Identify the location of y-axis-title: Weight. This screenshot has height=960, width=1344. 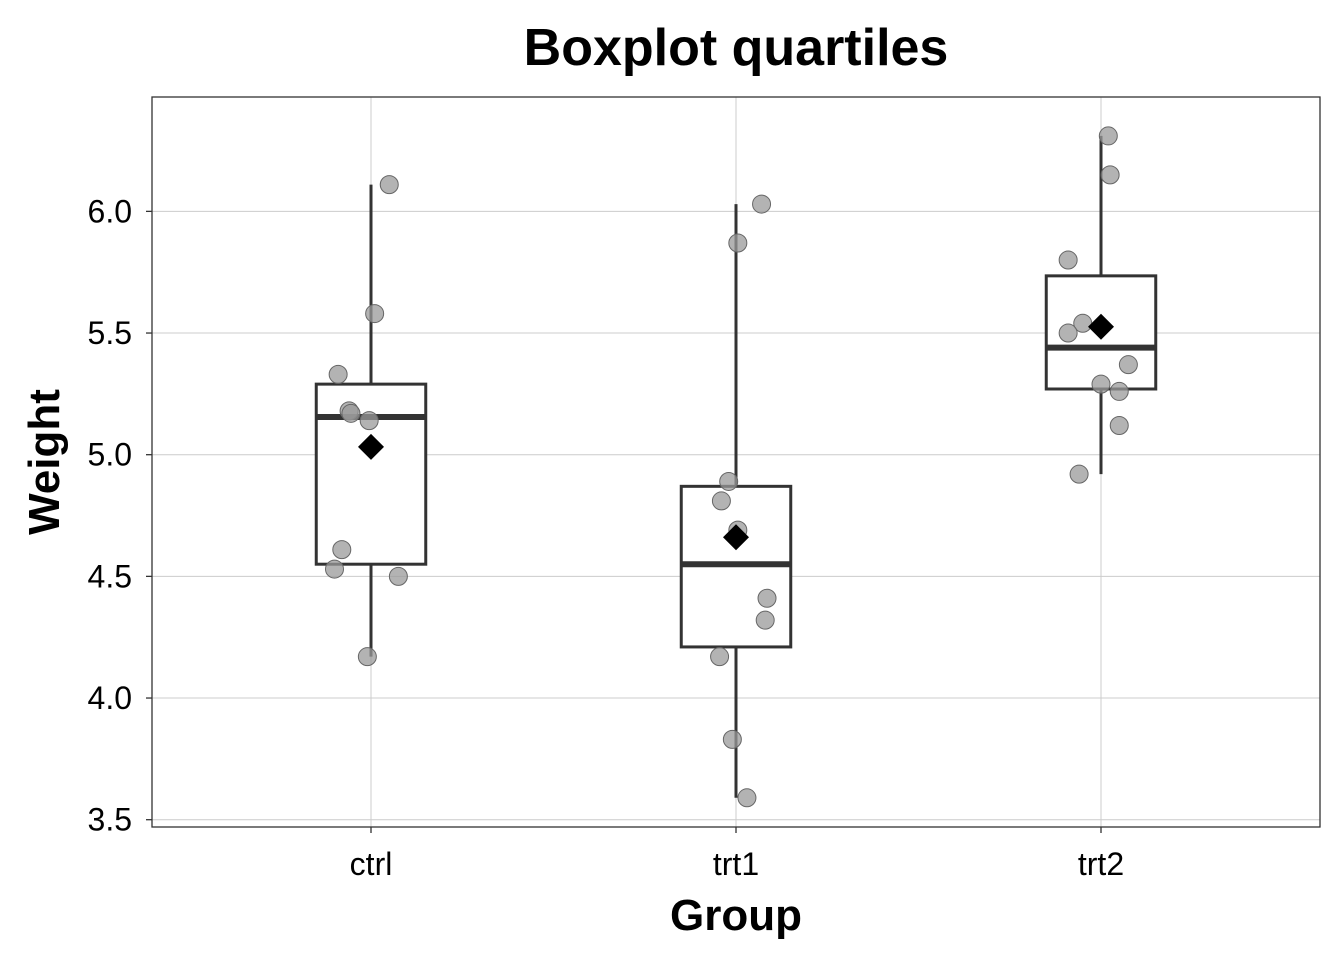
(44, 462).